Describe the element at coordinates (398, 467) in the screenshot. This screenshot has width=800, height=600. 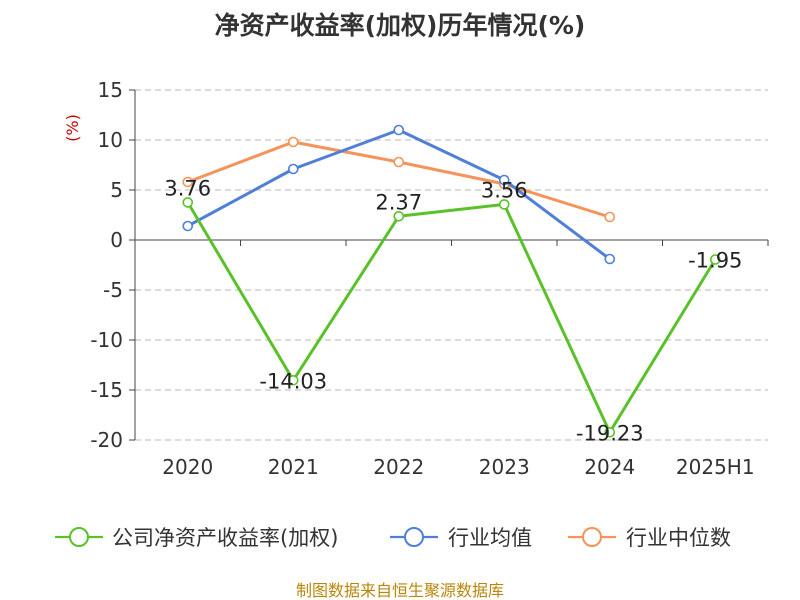
I see `x-tick-label: 2022` at that location.